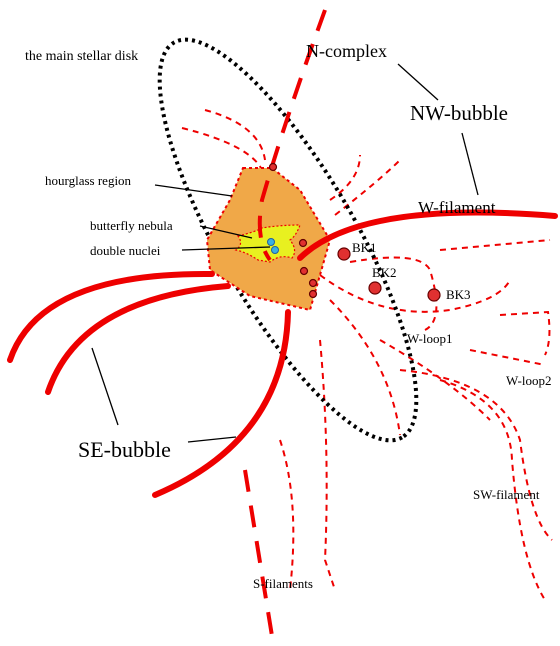 Image resolution: width=560 pixels, height=646 pixels. What do you see at coordinates (125, 250) in the screenshot?
I see `label: double nuclei` at bounding box center [125, 250].